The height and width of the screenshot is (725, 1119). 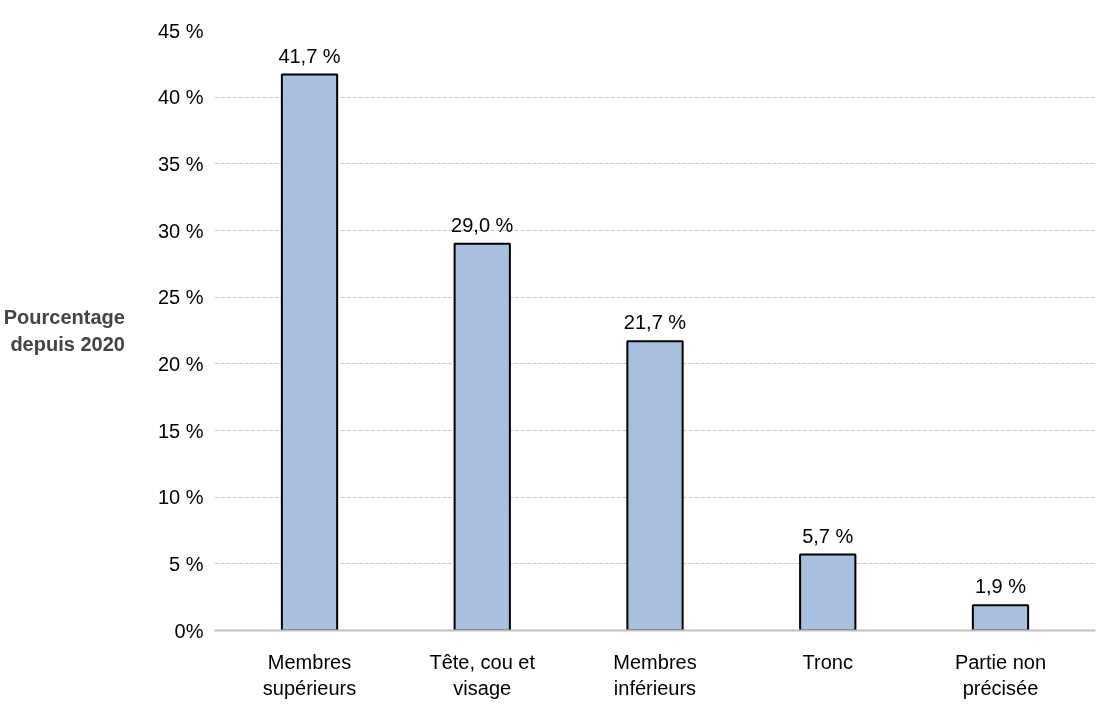 I want to click on x-tick-label: Tête, cou et visage, so click(x=482, y=674).